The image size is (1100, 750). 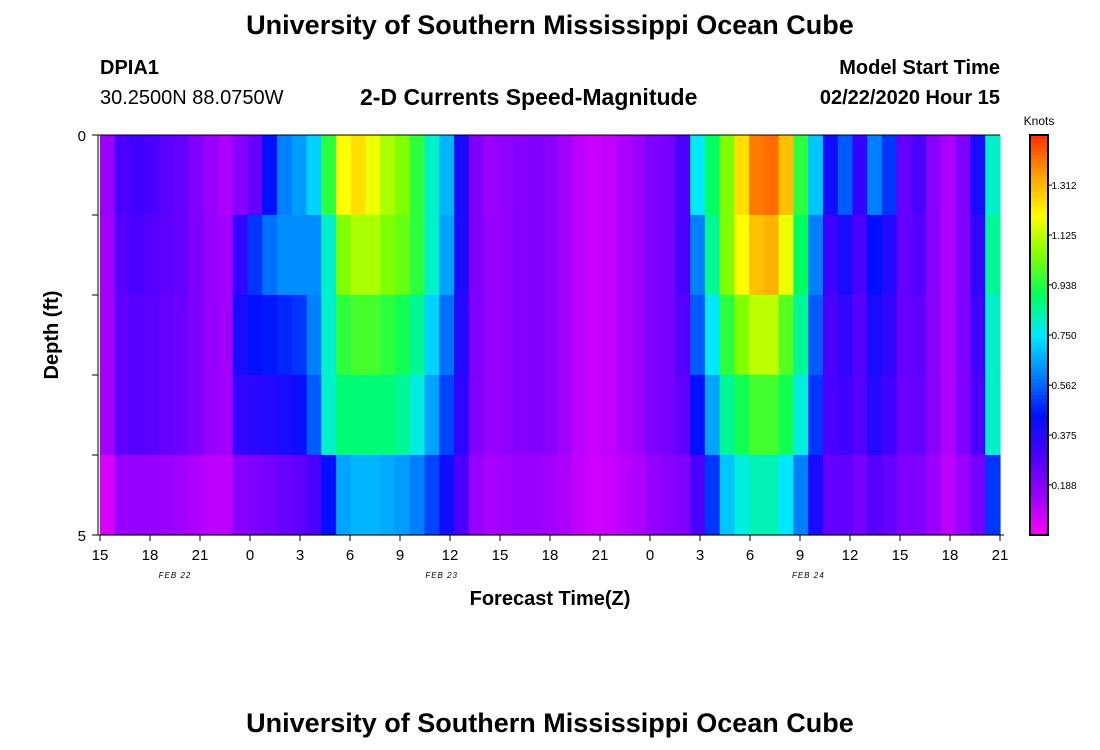 What do you see at coordinates (919, 68) in the screenshot?
I see `model-start-label: Model Start Time` at bounding box center [919, 68].